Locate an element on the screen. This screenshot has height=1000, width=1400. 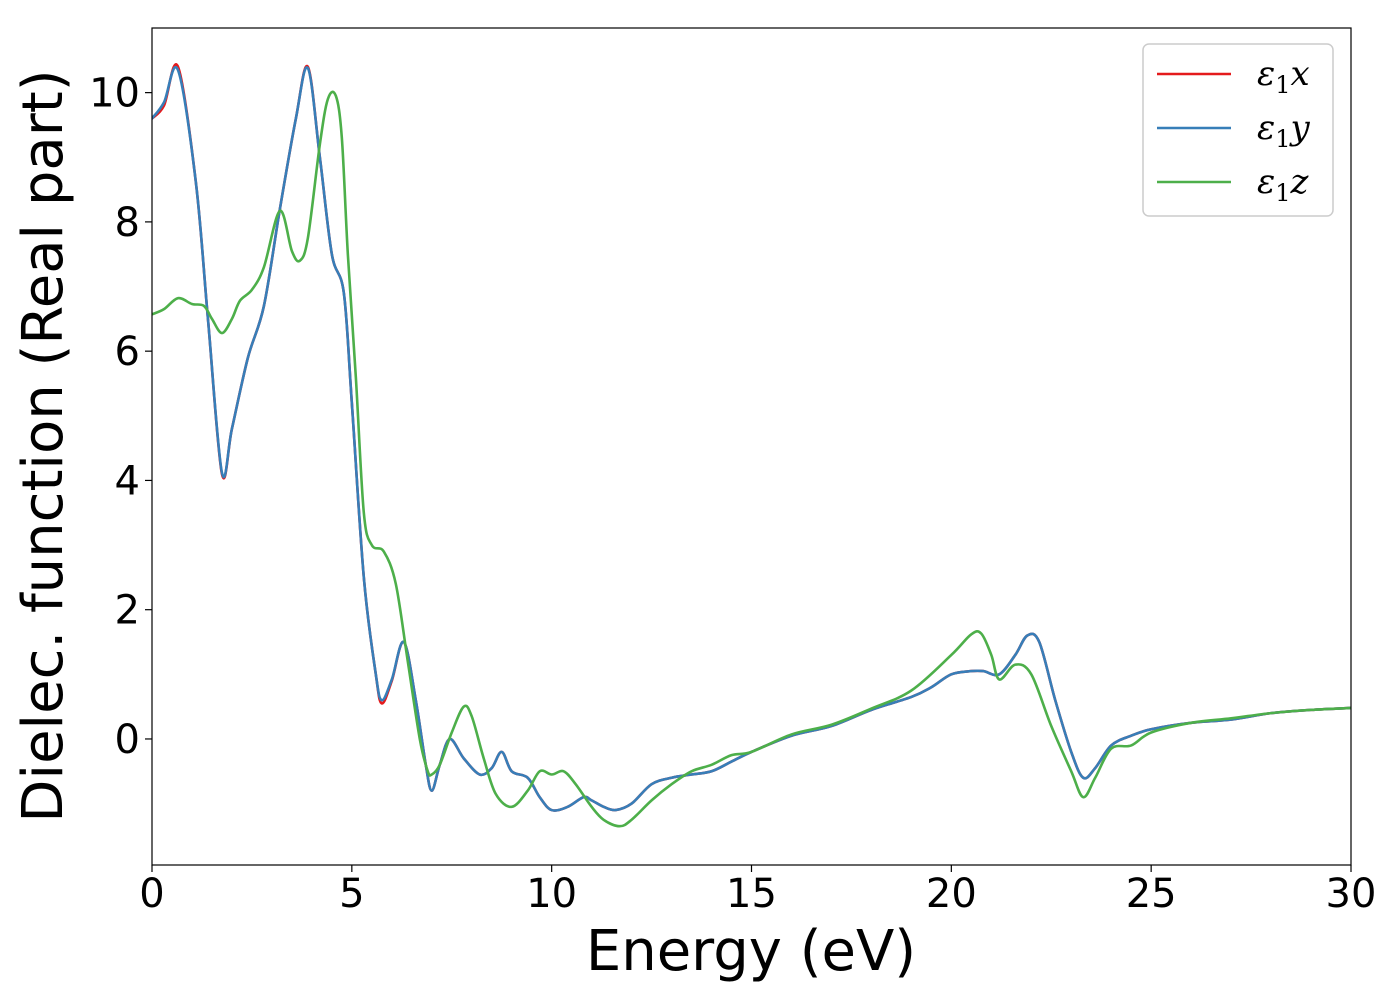
x-tick-label: 20 is located at coordinates (951, 894).